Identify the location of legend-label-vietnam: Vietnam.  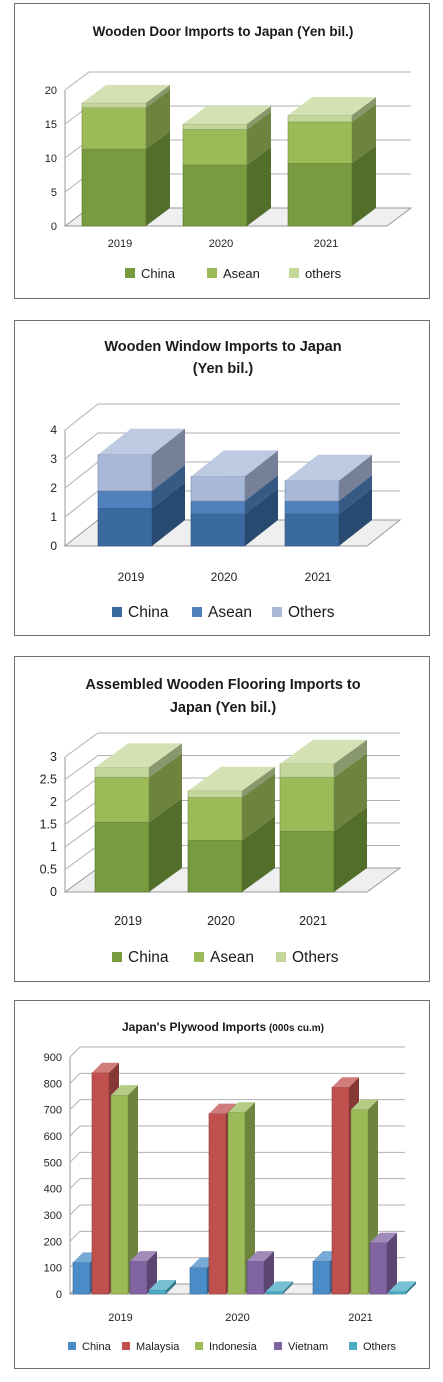
(308, 1347).